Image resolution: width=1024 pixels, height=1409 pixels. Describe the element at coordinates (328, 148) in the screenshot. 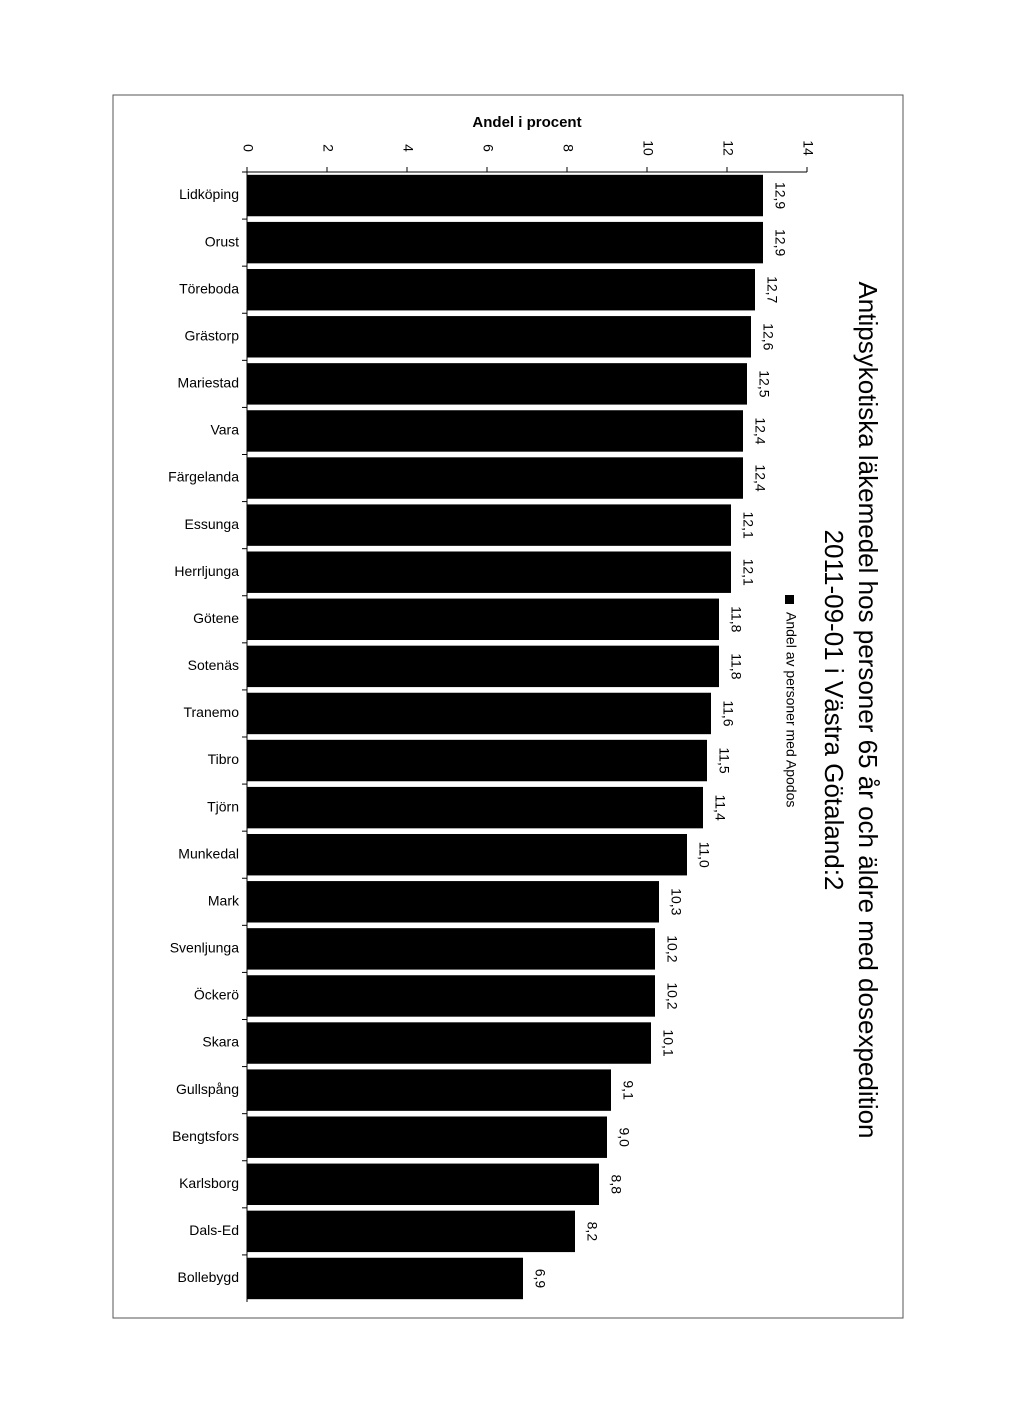

I see `x-tick-label: 2` at that location.